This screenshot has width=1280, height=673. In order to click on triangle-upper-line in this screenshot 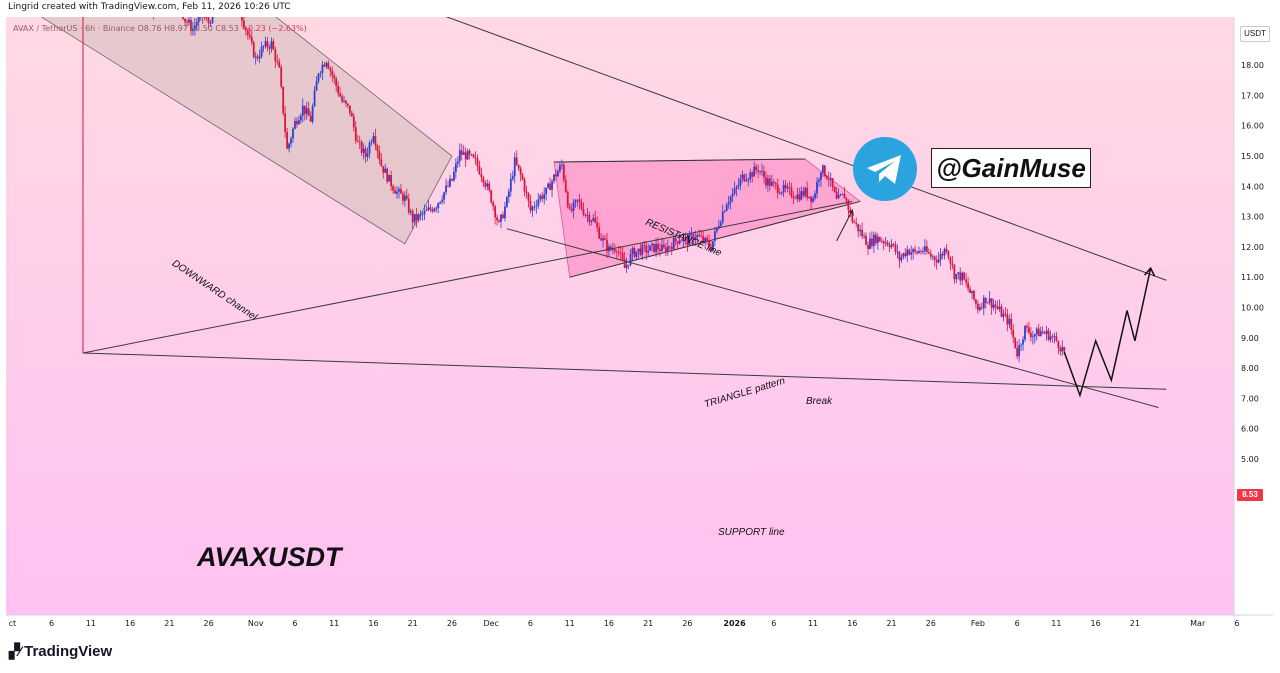, I will do `click(679, 160)`.